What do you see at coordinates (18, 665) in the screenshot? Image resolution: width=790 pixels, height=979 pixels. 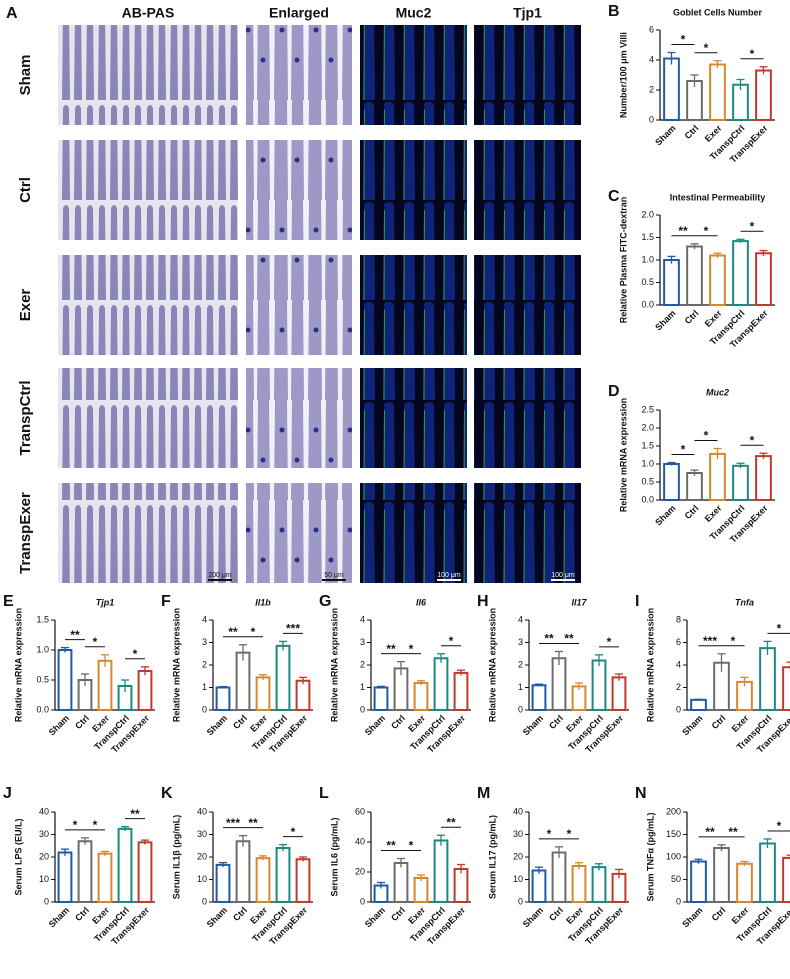 I see `y-axis-label: Relative mRNA expression` at bounding box center [18, 665].